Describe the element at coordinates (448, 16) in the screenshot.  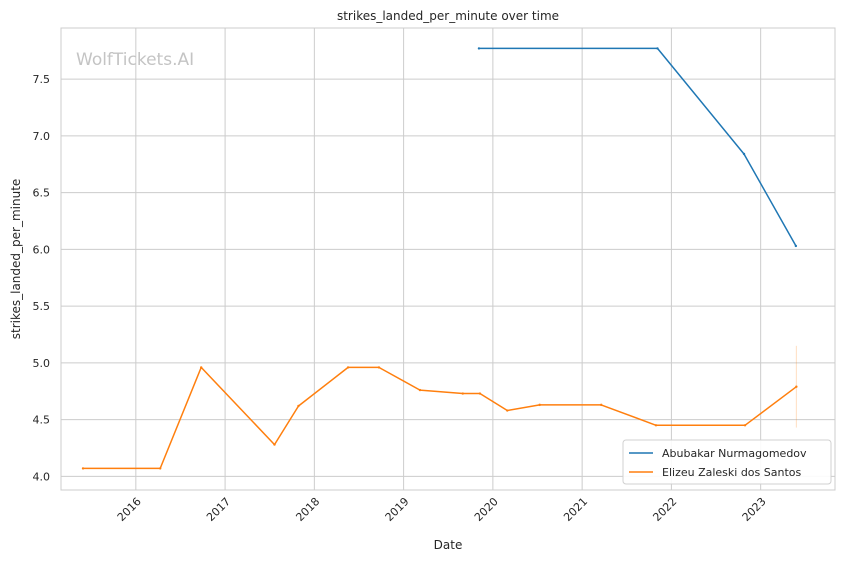
I see `chart-title: strikes_landed_per_minute over time` at that location.